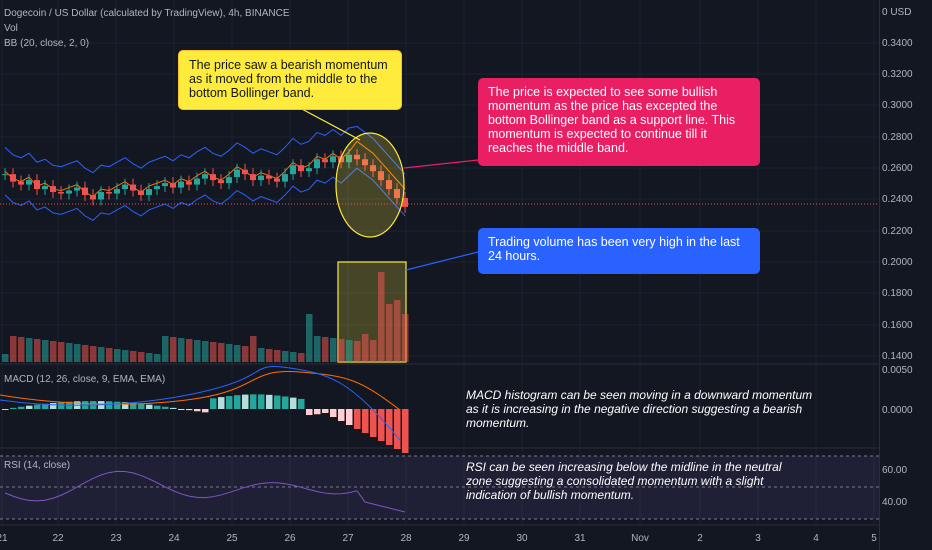 Image resolution: width=932 pixels, height=550 pixels. Describe the element at coordinates (897, 293) in the screenshot. I see `price-tick: 0.1800` at that location.